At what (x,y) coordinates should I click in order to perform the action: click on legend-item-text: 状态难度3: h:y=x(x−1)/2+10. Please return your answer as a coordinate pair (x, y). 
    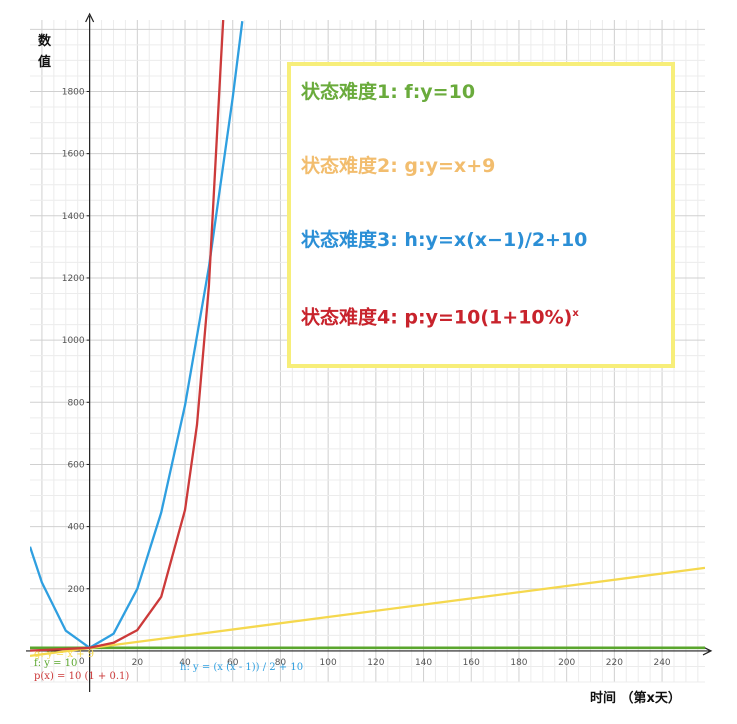
    Looking at the image, I should click on (444, 240).